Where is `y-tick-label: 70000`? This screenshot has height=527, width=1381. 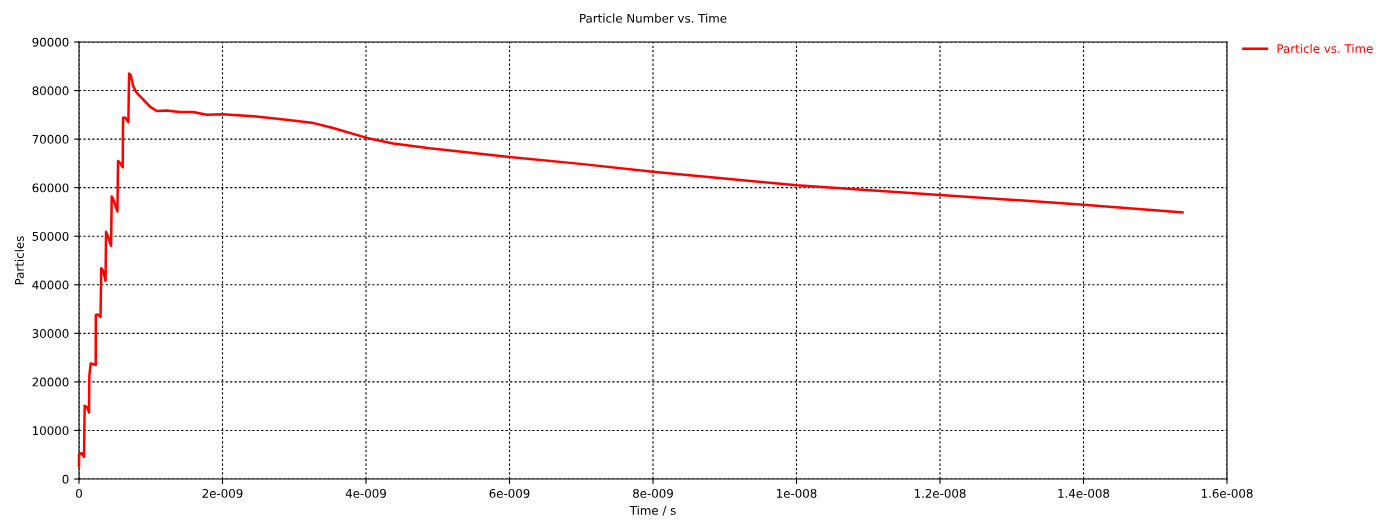 y-tick-label: 70000 is located at coordinates (50, 139).